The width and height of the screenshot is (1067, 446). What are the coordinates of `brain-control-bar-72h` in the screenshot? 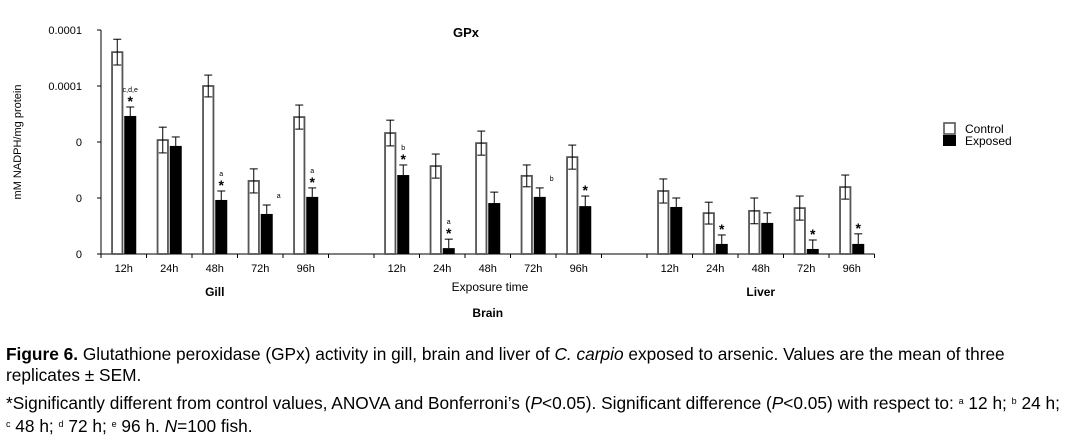 It's located at (526, 214).